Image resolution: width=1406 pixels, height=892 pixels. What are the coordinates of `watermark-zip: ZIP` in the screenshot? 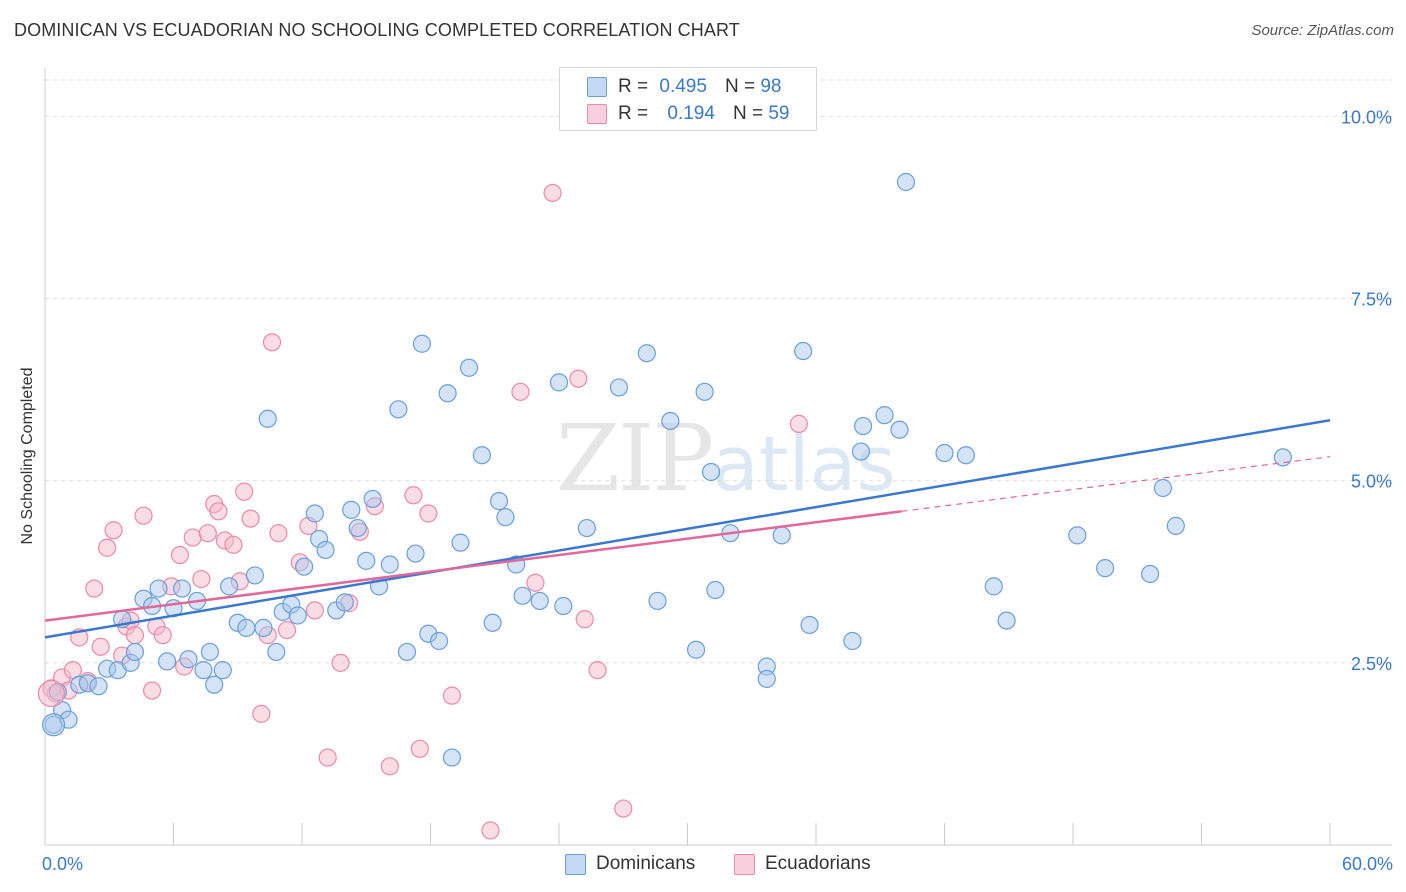 It's located at (635, 458).